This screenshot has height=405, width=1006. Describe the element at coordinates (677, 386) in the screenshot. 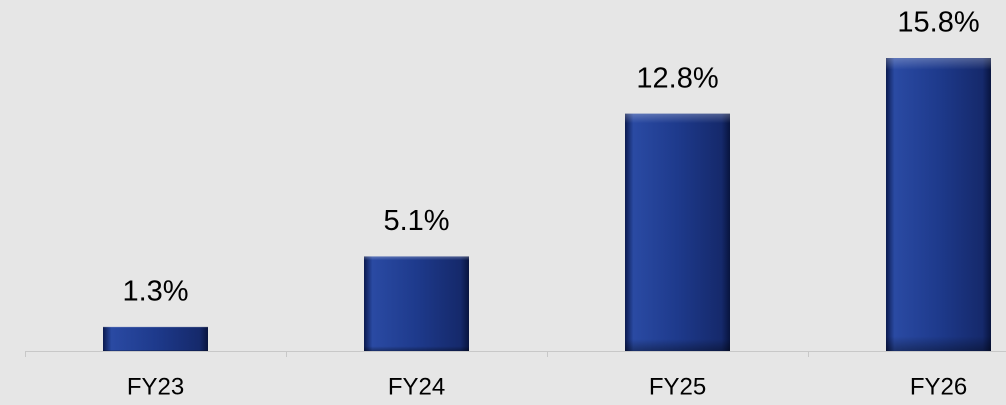

I see `x-tick-label: FY25` at that location.